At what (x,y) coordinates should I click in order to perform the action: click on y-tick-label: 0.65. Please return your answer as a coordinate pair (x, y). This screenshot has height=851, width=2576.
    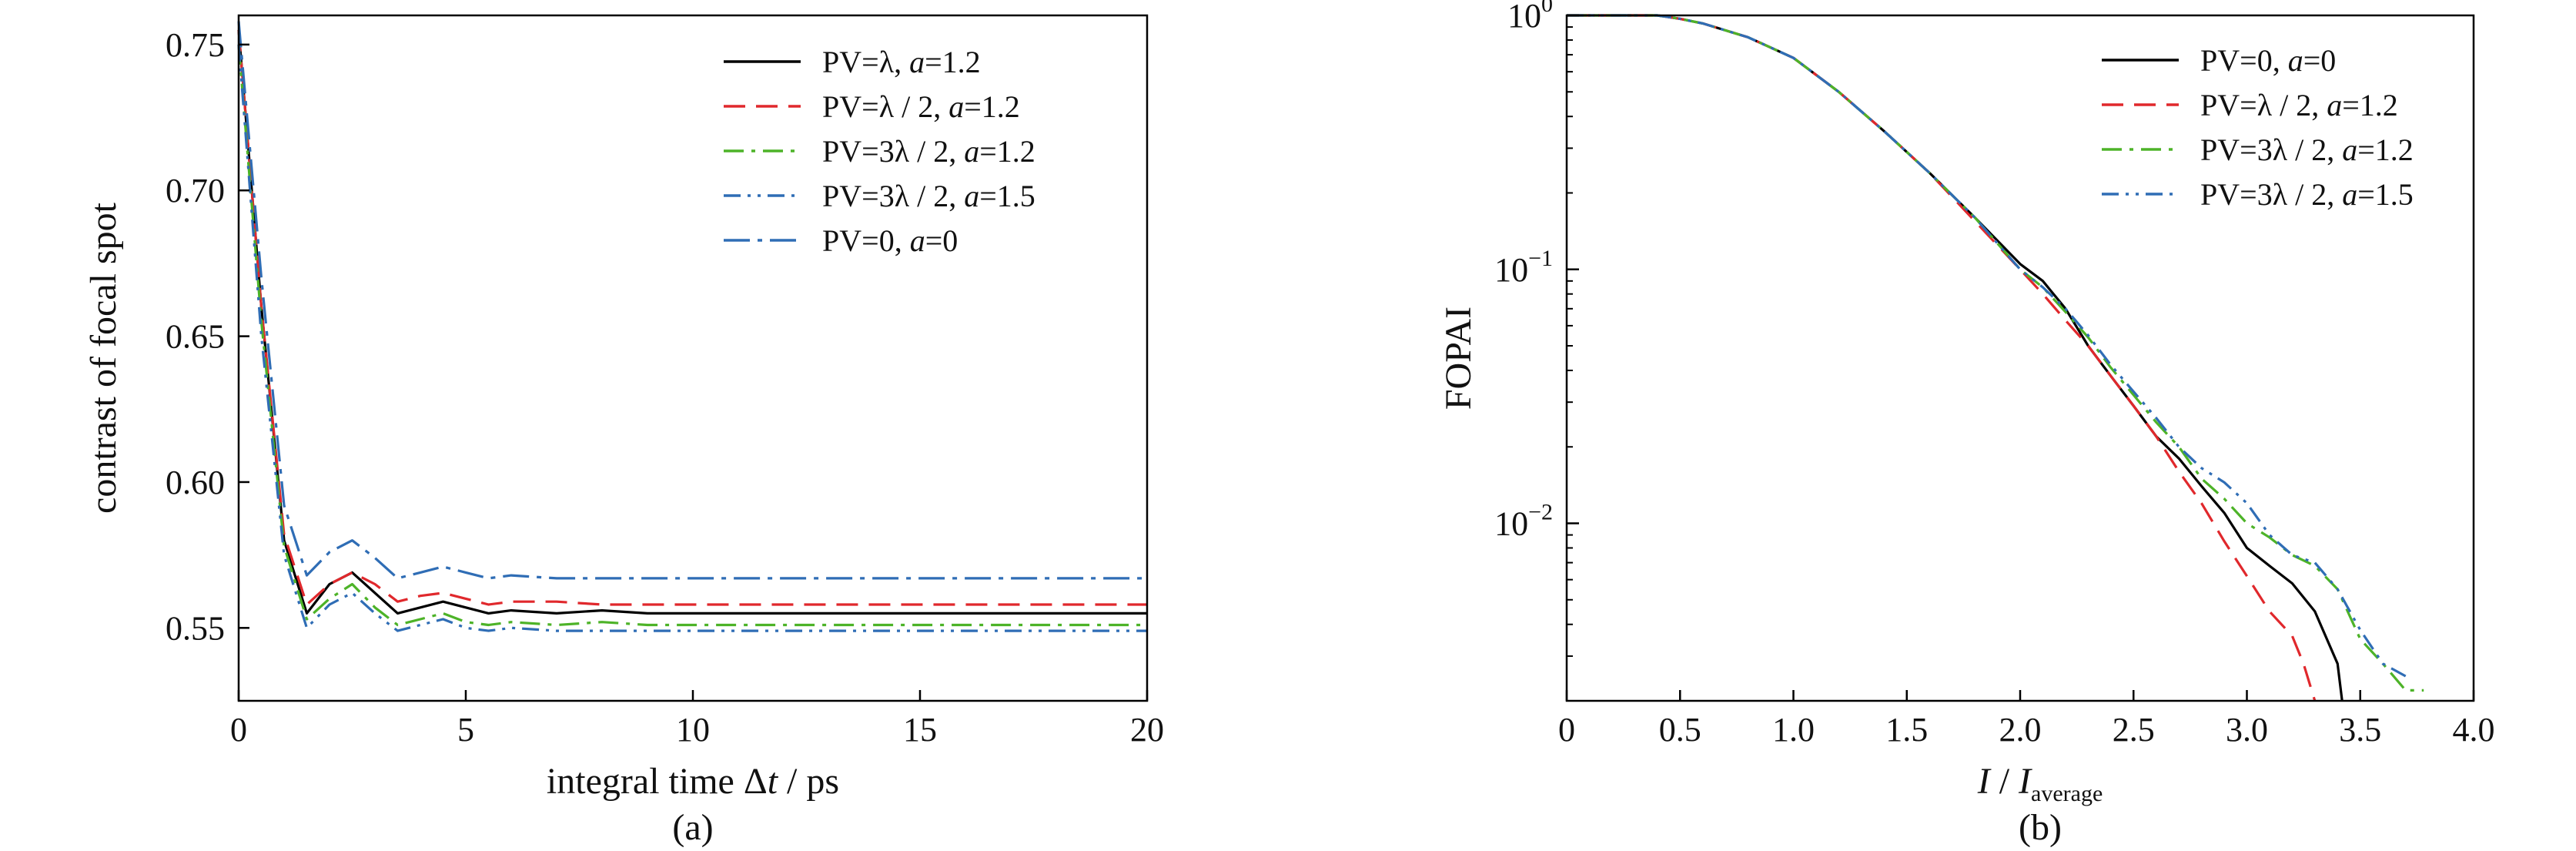
    Looking at the image, I should click on (196, 337).